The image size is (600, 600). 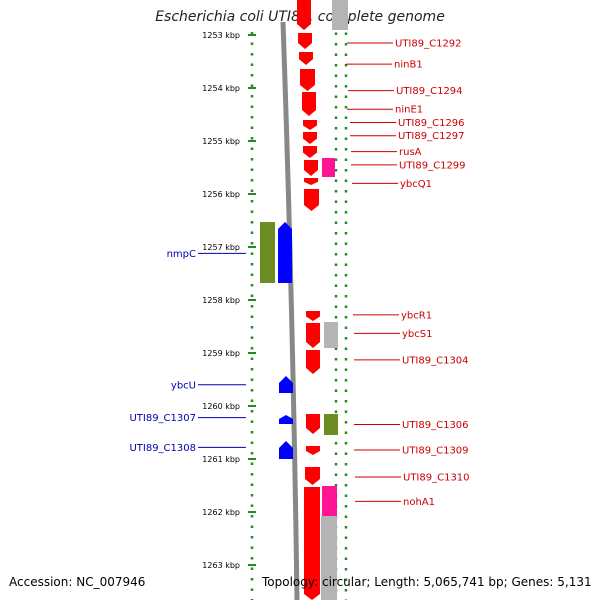 What do you see at coordinates (435, 425) in the screenshot?
I see `gene-label-forward: UTI89_C1306` at bounding box center [435, 425].